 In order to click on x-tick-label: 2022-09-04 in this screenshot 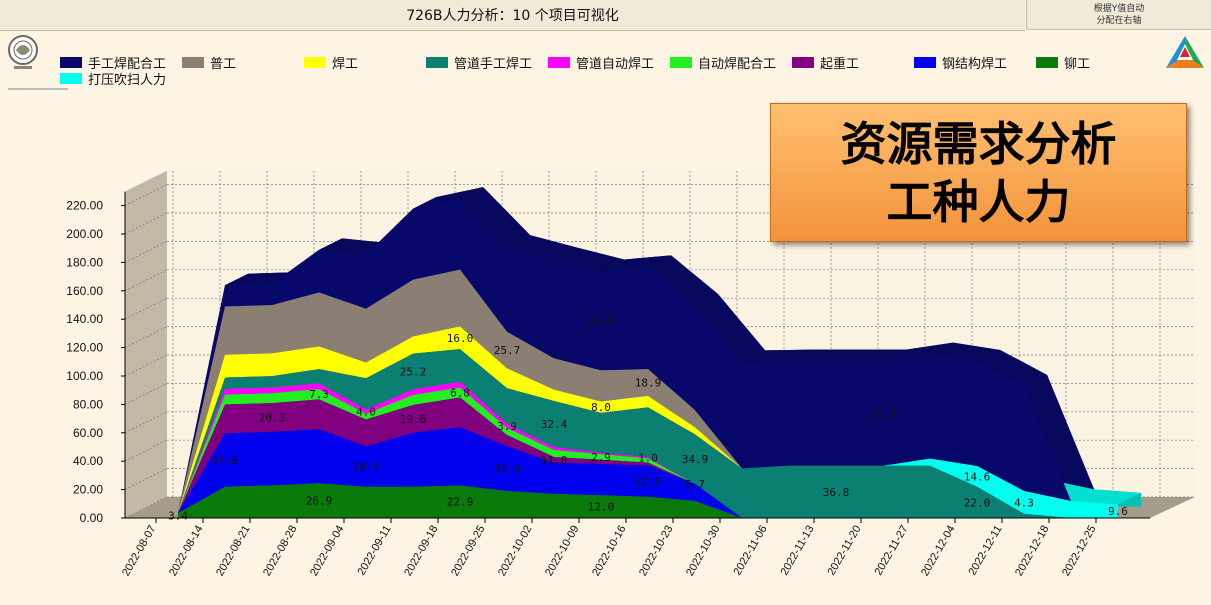, I will do `click(327, 551)`.